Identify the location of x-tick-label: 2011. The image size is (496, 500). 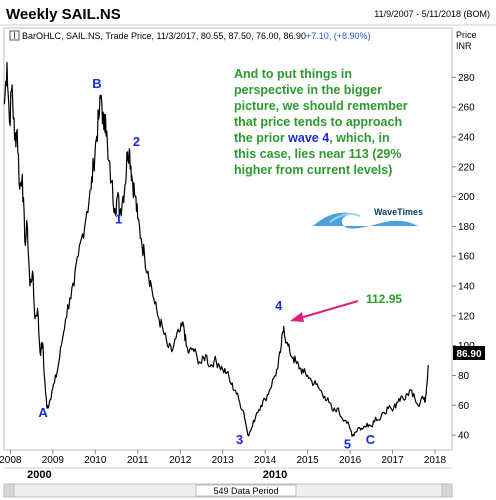
(138, 460).